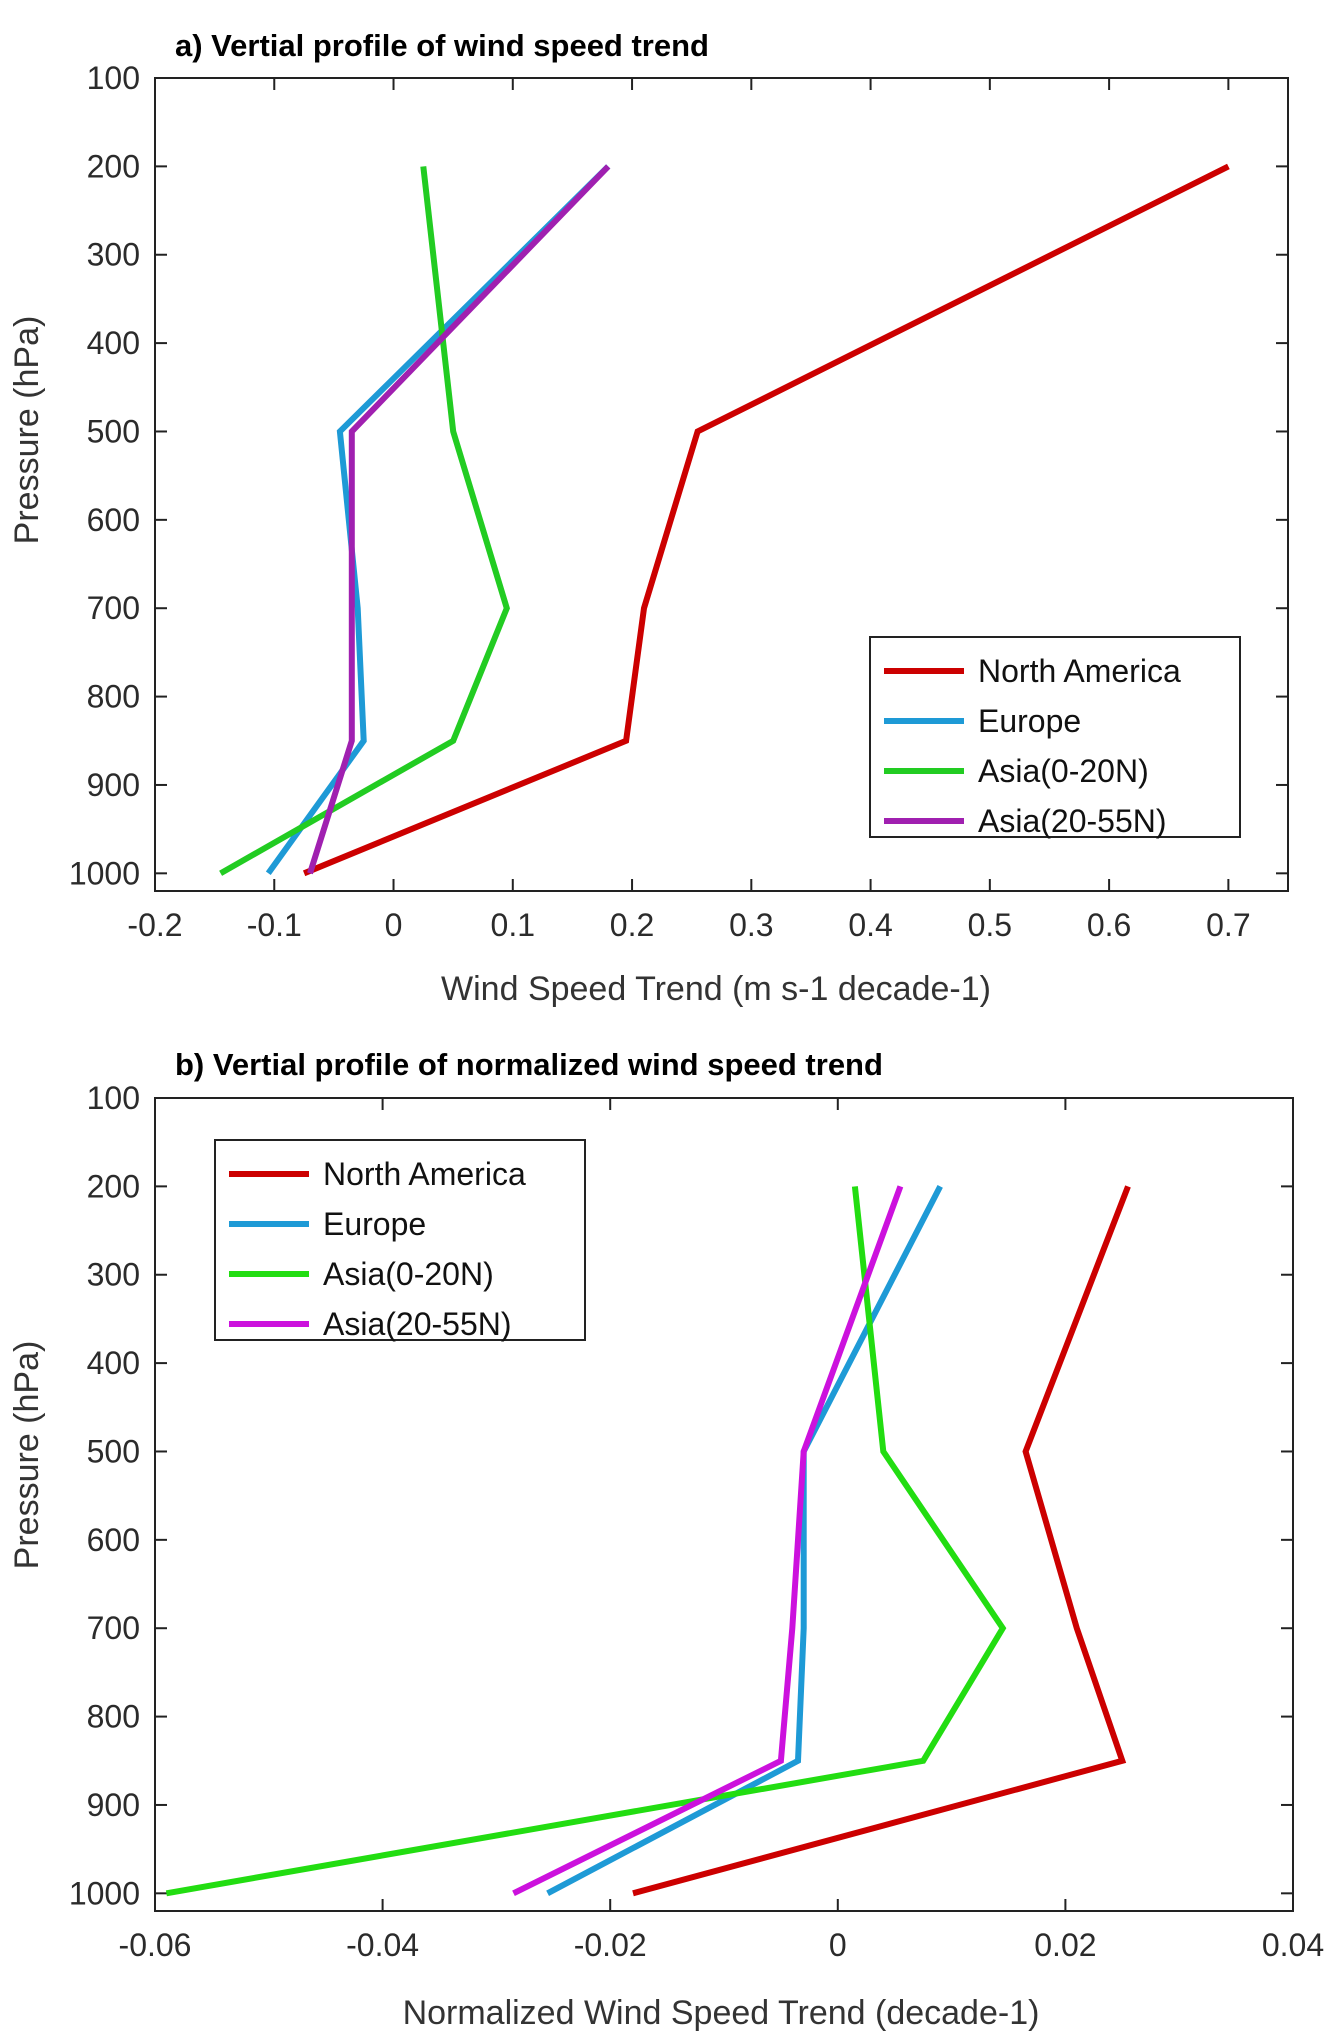 This screenshot has width=1328, height=2040. Describe the element at coordinates (870, 925) in the screenshot. I see `x-tick-label: 0.4` at that location.